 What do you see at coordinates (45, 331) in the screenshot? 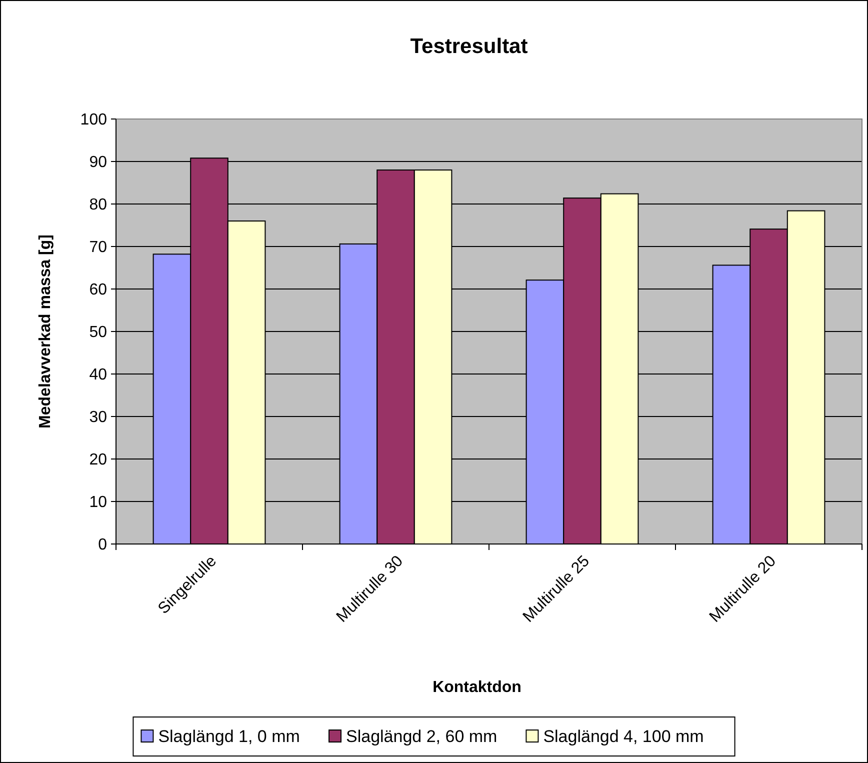
I see `y-axis-title: Medelavverkad massa [g]` at bounding box center [45, 331].